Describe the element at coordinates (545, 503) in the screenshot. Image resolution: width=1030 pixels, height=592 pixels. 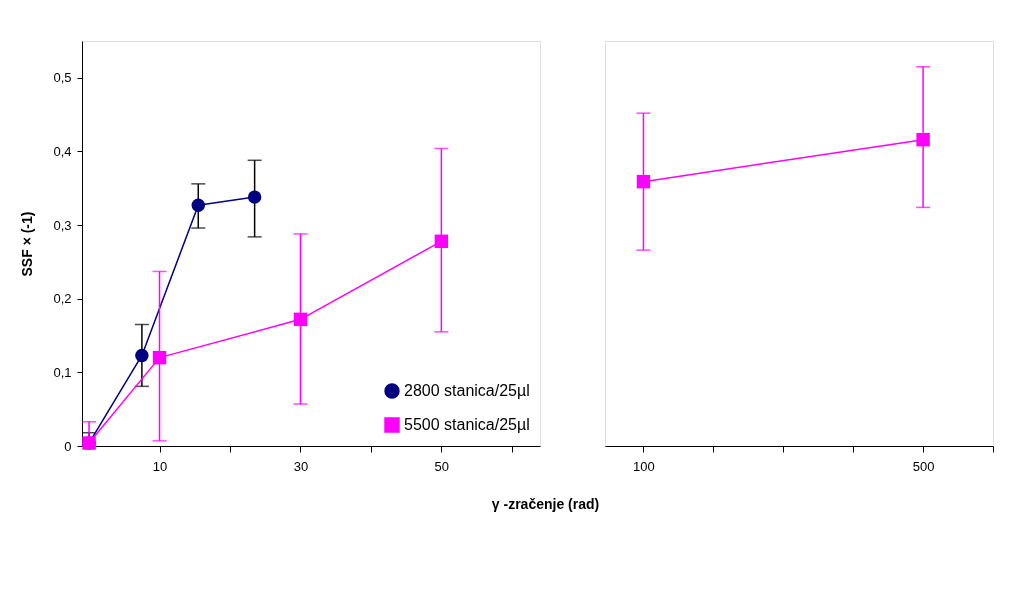
I see `x-axis-title: γ -zračenje (rad)` at that location.